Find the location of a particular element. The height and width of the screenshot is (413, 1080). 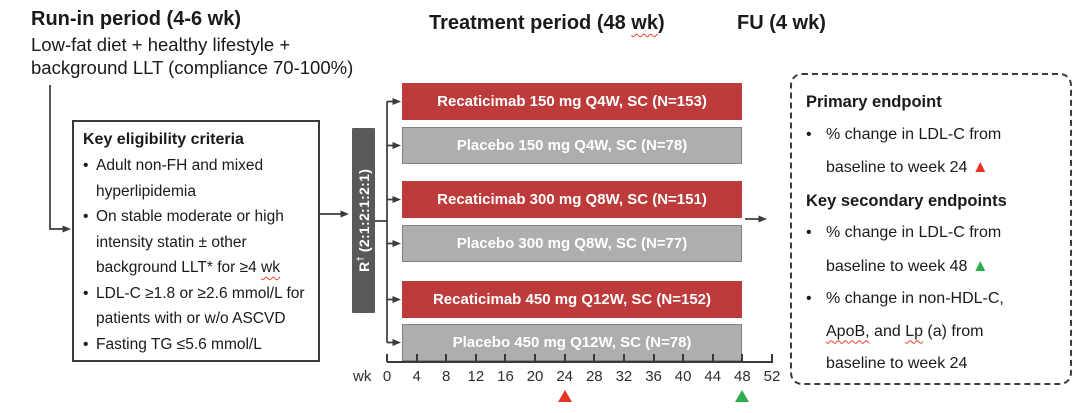

week-tick-label: 0 is located at coordinates (387, 376).